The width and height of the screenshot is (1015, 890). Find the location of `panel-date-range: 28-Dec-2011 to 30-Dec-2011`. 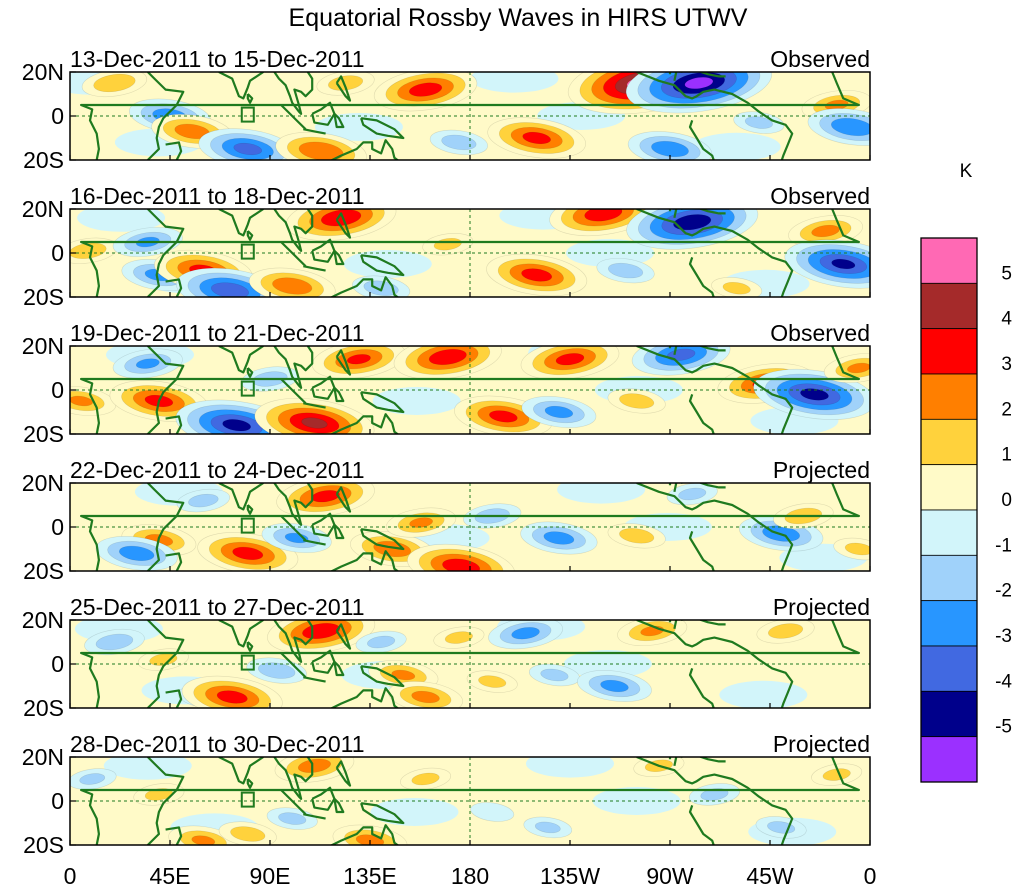

panel-date-range: 28-Dec-2011 to 30-Dec-2011 is located at coordinates (217, 744).